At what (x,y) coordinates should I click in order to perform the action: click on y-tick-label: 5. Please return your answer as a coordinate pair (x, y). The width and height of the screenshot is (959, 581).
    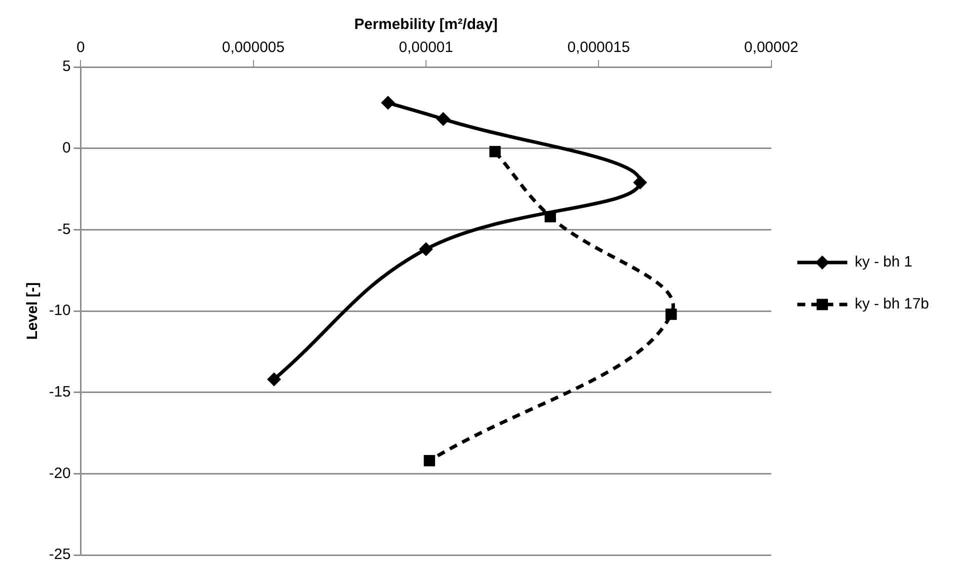
    Looking at the image, I should click on (66, 67).